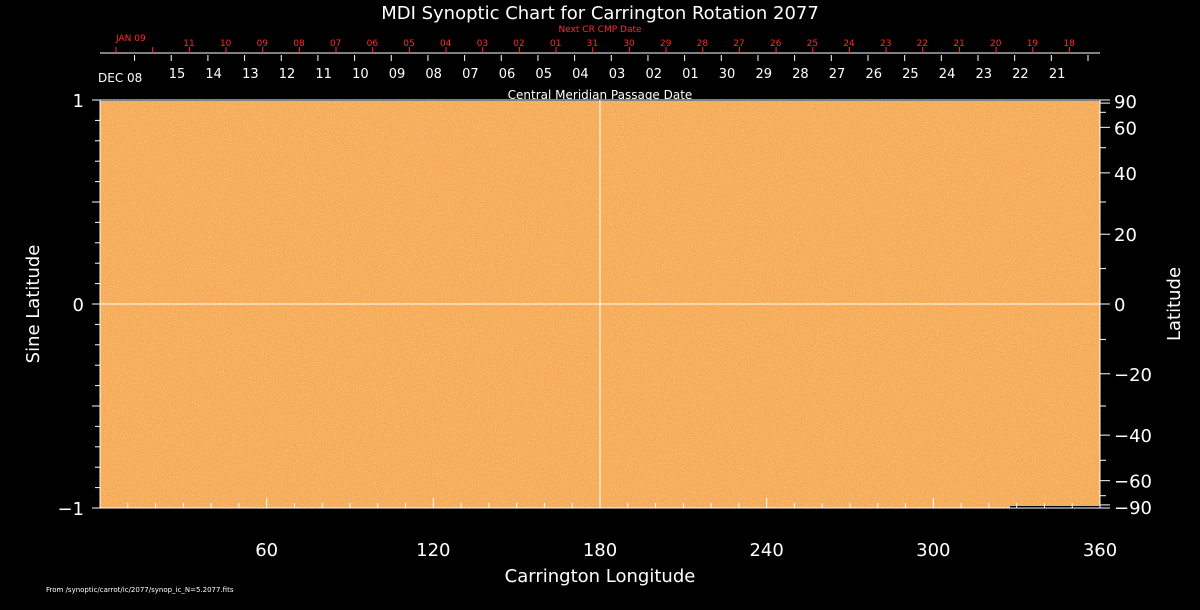  What do you see at coordinates (933, 550) in the screenshot?
I see `x-tick-label: 300` at bounding box center [933, 550].